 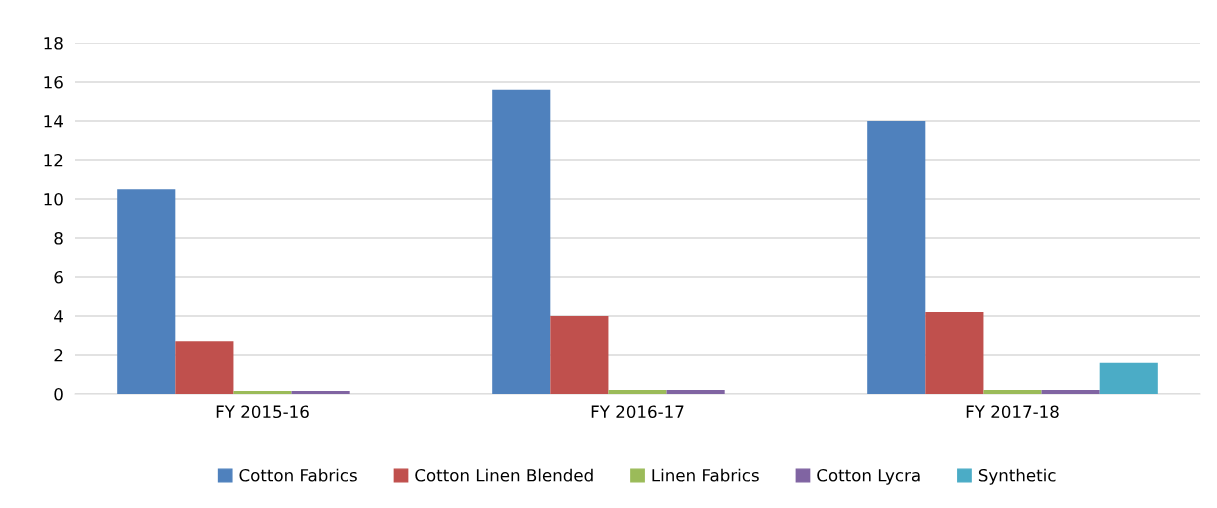 What do you see at coordinates (58, 394) in the screenshot?
I see `y-tick-label: 0` at bounding box center [58, 394].